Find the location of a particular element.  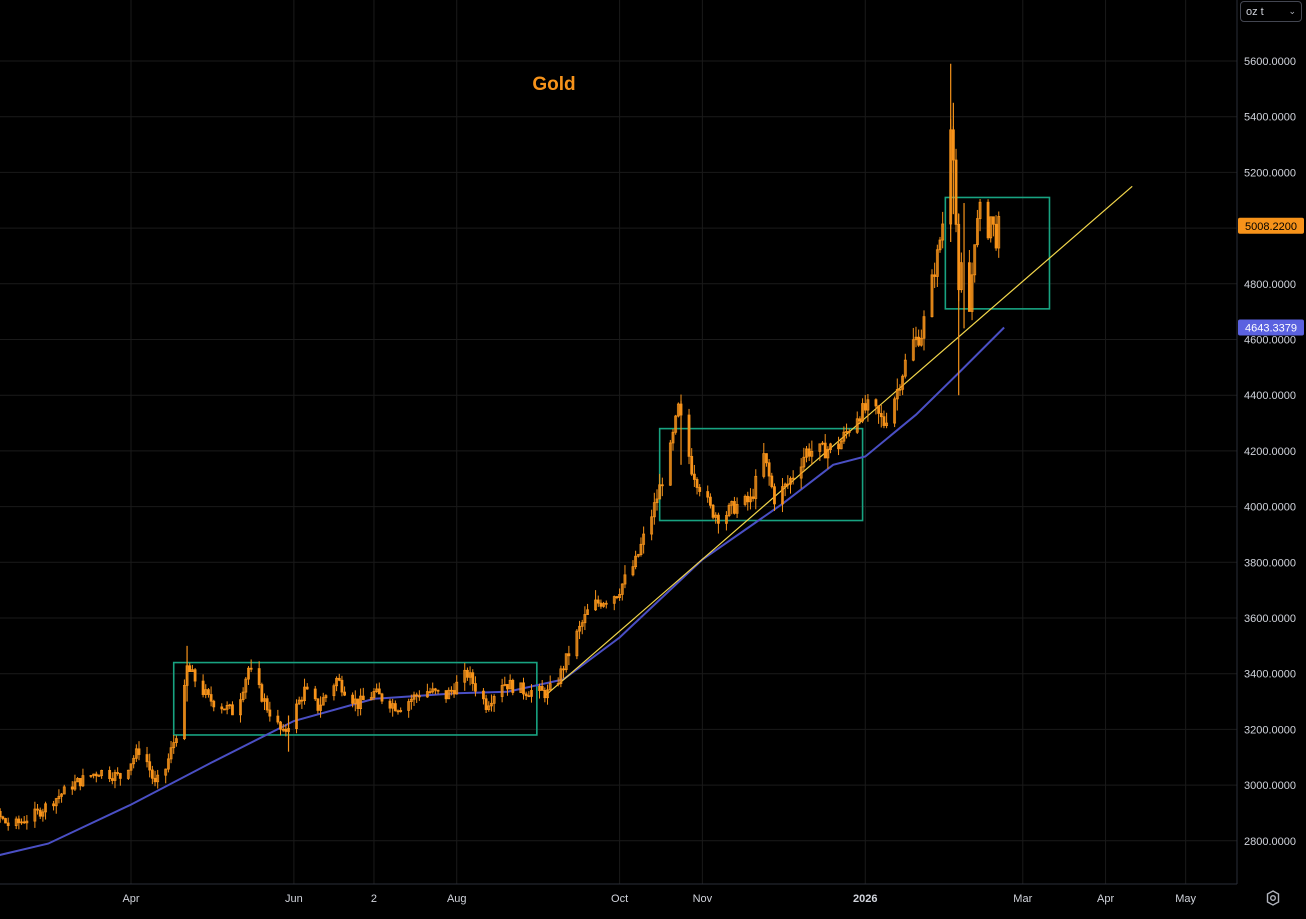

y-tick-label: 4000.0000 is located at coordinates (1270, 508).